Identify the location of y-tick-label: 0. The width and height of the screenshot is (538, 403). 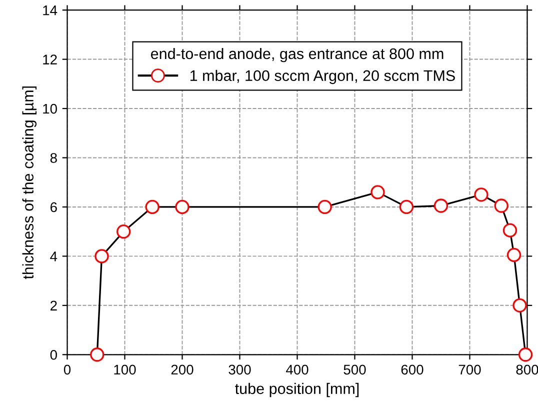
(53, 355).